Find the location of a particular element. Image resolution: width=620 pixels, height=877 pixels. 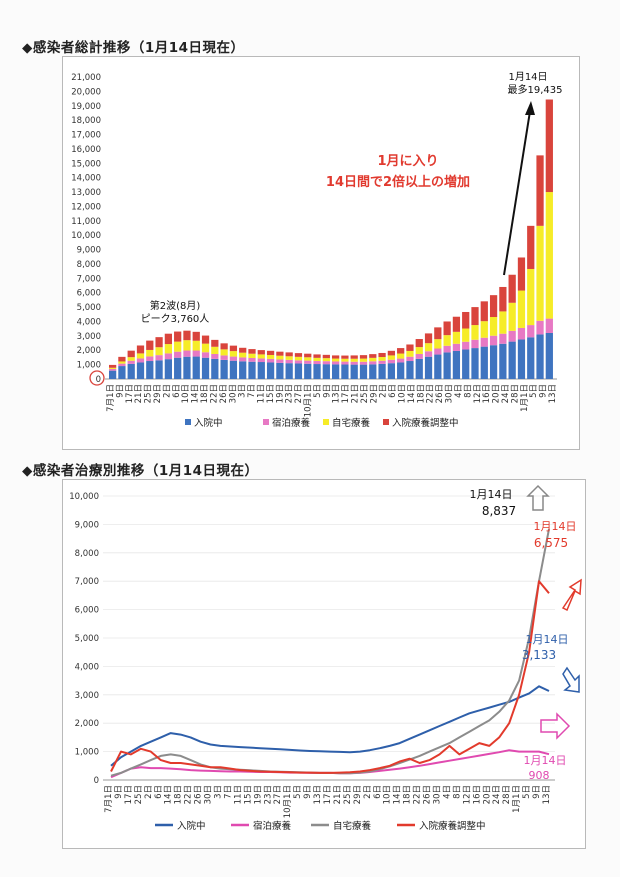

y-tick-label: 0 is located at coordinates (96, 781).